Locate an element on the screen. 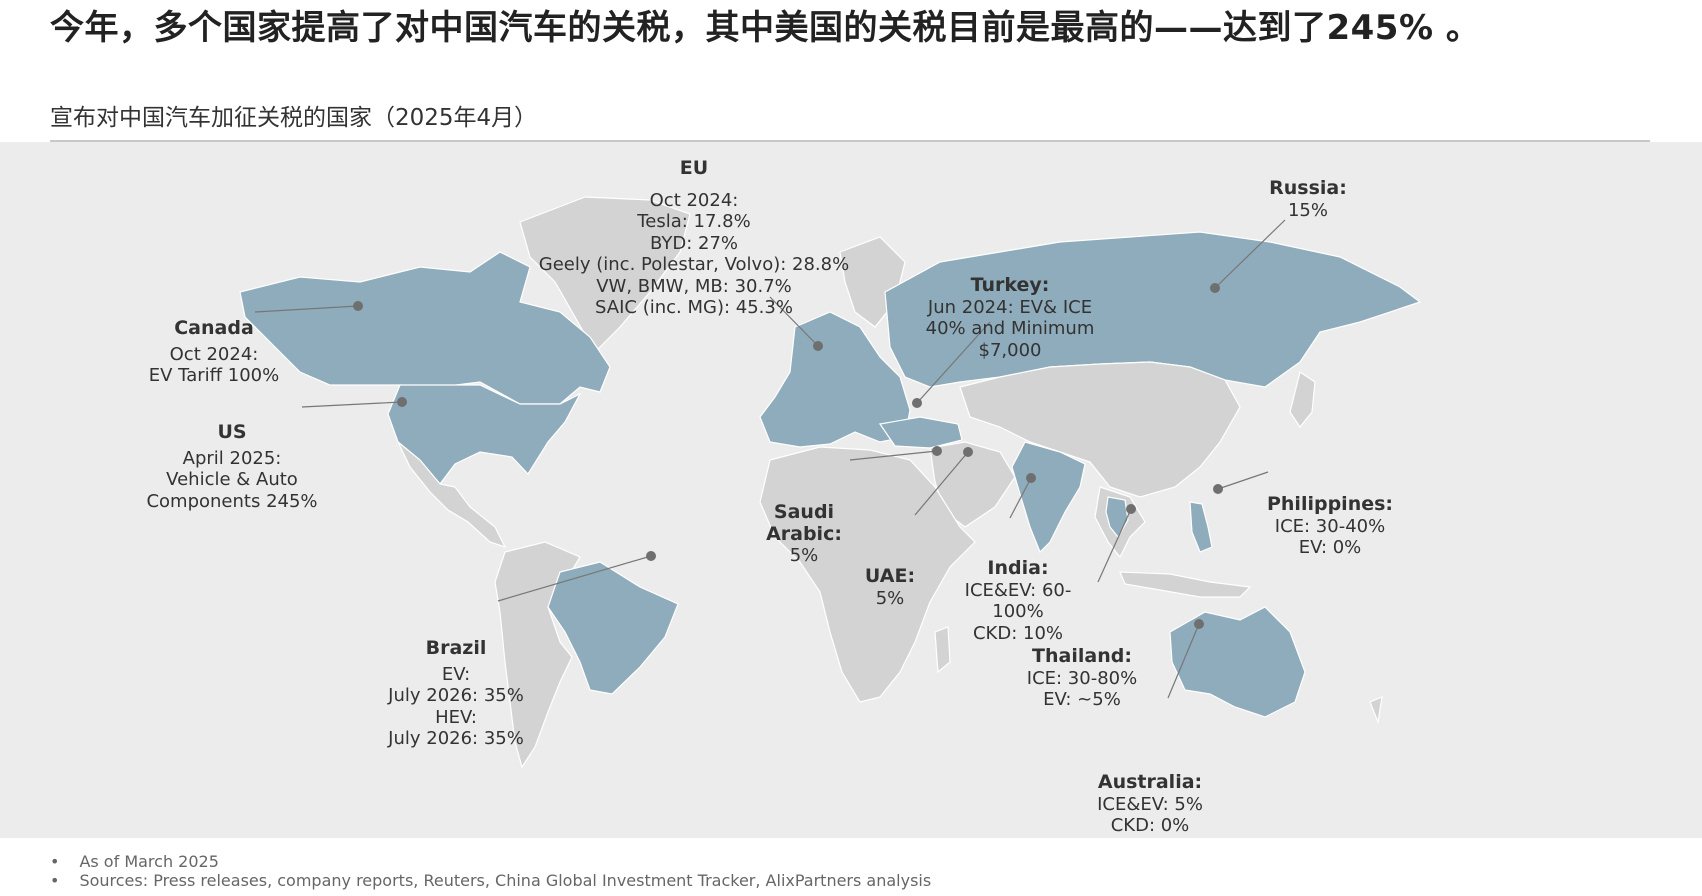  canada-label: Canada Oct 2024: EV Tariff 100% is located at coordinates (214, 352).